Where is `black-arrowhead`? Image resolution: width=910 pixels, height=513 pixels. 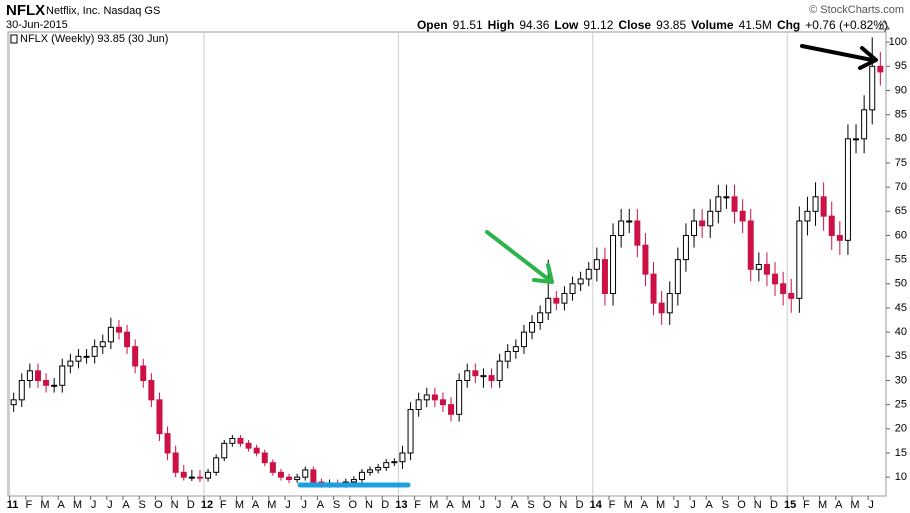 black-arrowhead is located at coordinates (868, 58).